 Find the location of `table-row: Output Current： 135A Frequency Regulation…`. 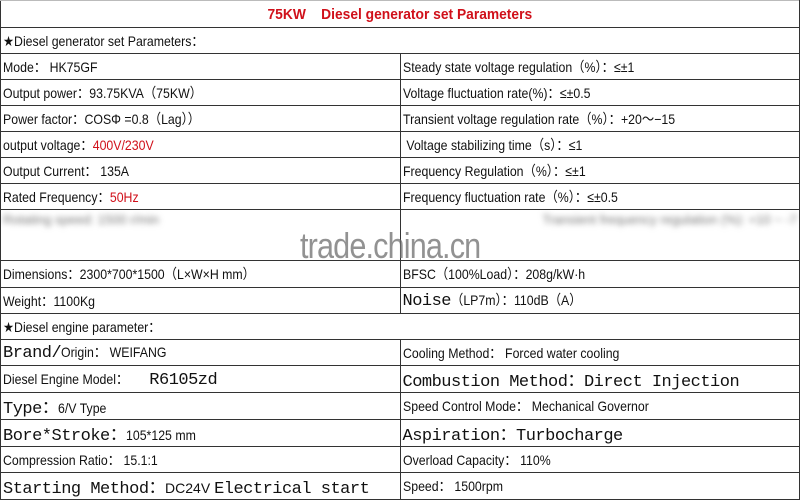

table-row: Output Current： 135A Frequency Regulation… is located at coordinates (400, 170).